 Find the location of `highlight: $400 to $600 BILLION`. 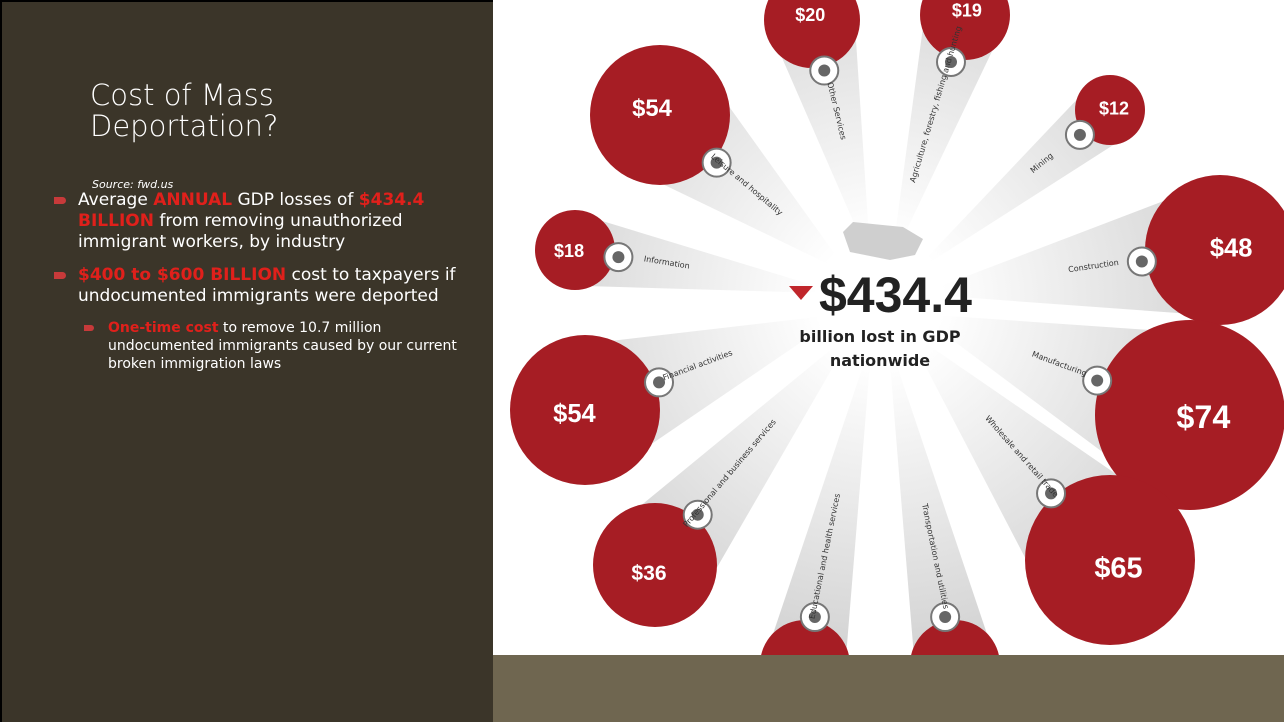

highlight: $400 to $600 BILLION is located at coordinates (182, 275).